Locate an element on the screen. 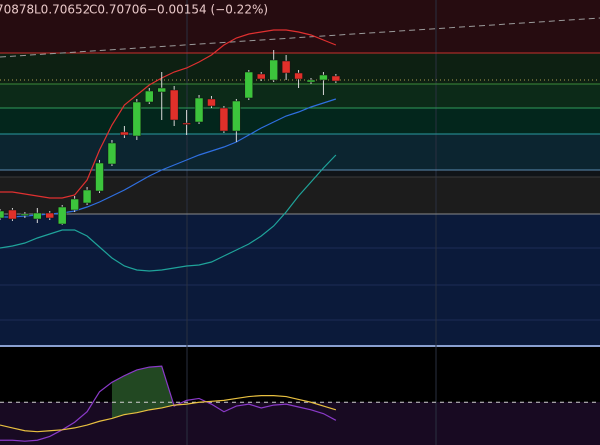 The height and width of the screenshot is (445, 600). header-text: 70878 is located at coordinates (17, 10).